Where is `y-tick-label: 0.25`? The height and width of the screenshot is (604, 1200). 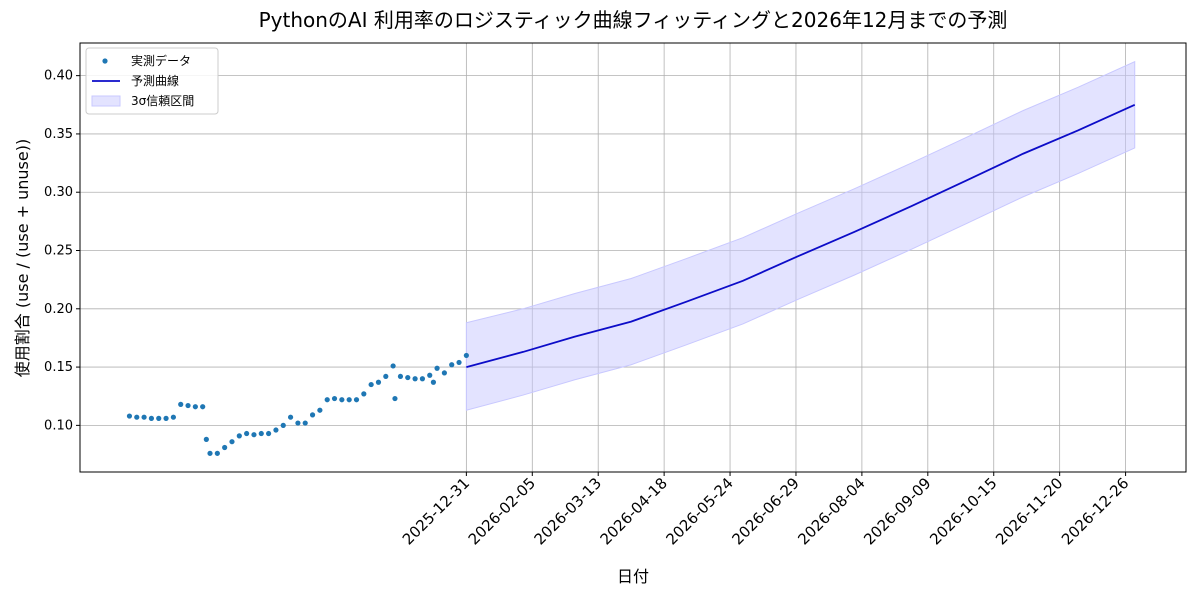
y-tick-label: 0.25 is located at coordinates (58, 251).